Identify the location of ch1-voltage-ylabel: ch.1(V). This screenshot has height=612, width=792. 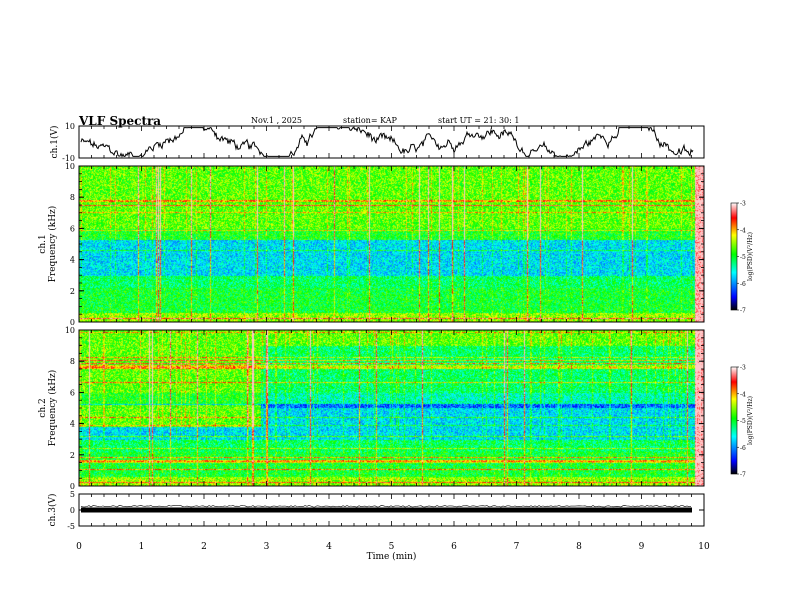
(54, 142).